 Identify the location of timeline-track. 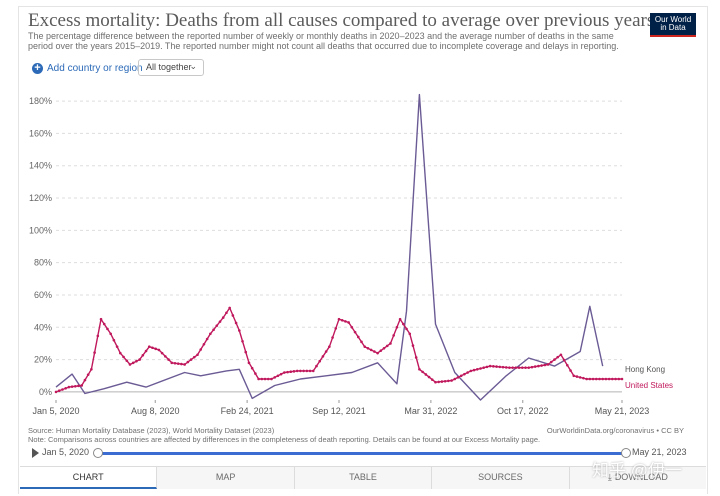
(362, 453).